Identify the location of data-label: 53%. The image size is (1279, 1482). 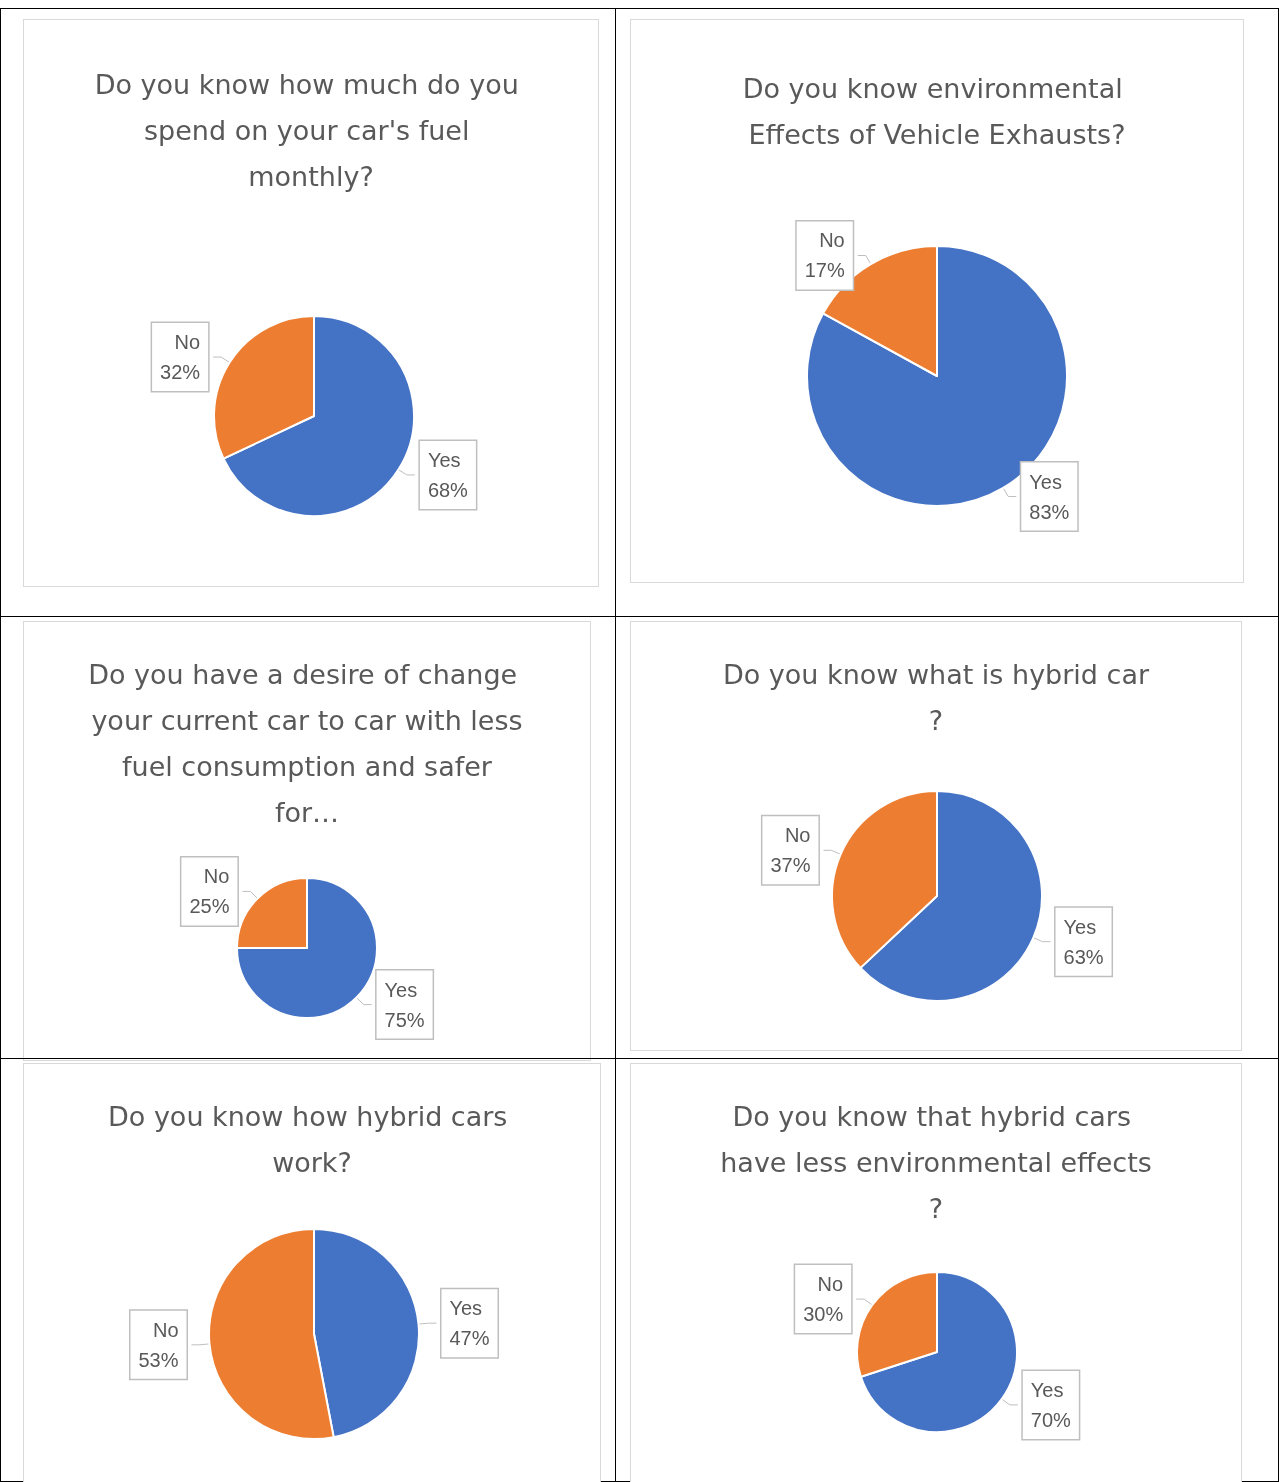
(158, 1359).